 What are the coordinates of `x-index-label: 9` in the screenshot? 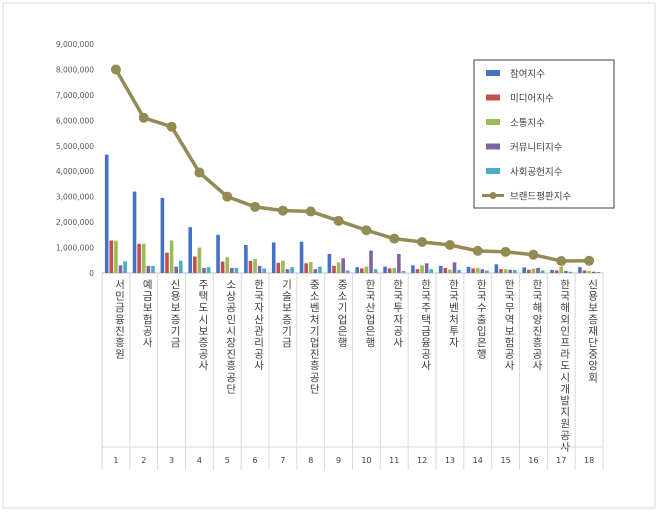 It's located at (338, 460).